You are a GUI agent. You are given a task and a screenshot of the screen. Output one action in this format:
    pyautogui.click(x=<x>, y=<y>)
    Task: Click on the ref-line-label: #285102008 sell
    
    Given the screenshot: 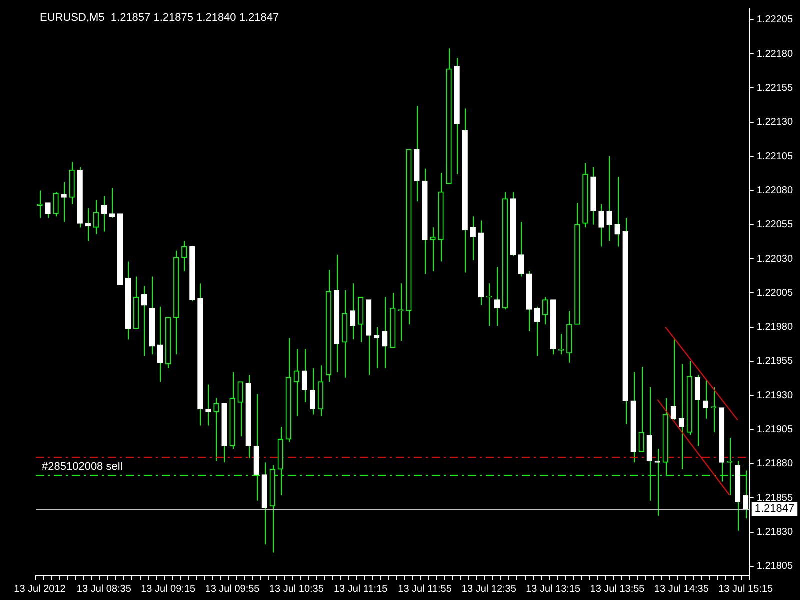 What is the action you would take?
    pyautogui.click(x=82, y=466)
    